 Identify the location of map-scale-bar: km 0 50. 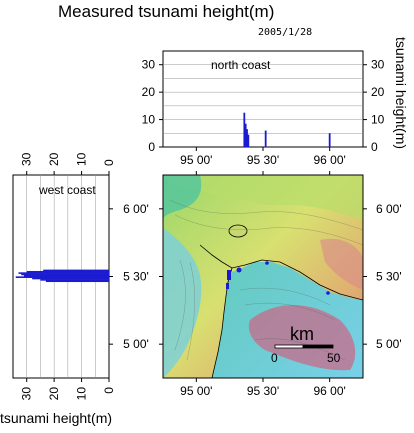
(306, 344).